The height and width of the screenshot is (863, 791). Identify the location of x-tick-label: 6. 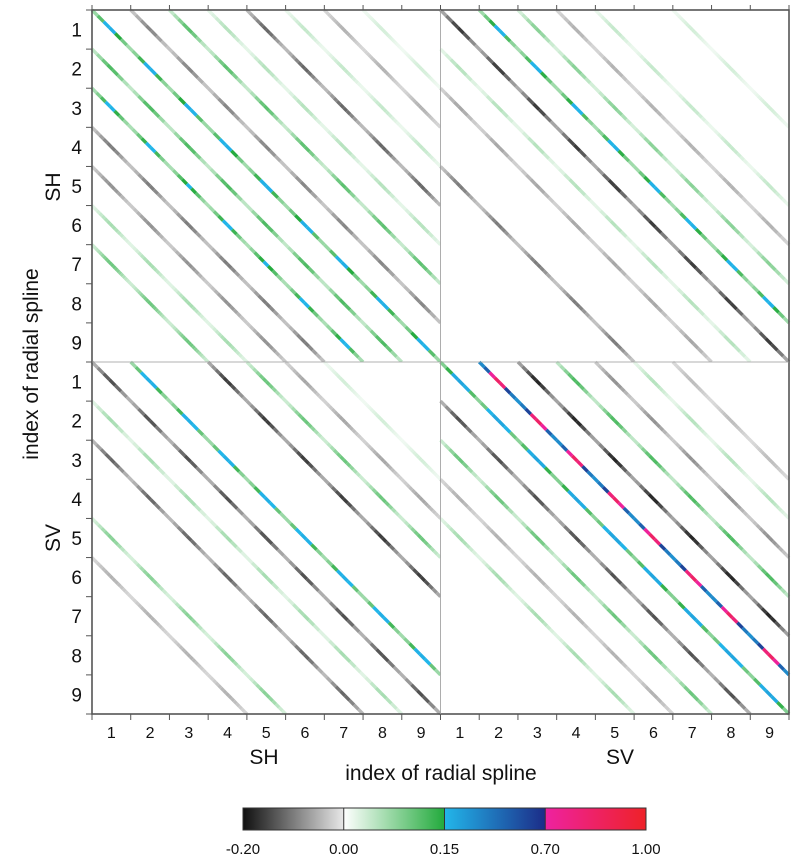
(305, 733).